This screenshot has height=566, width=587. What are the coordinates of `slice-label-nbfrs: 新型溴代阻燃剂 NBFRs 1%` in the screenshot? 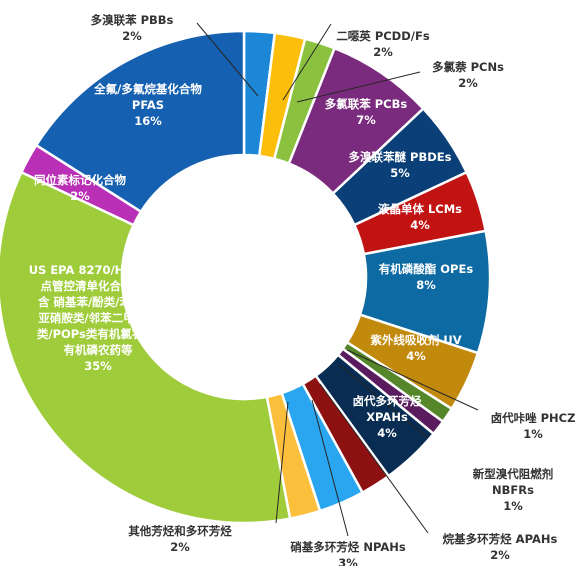 It's located at (513, 490).